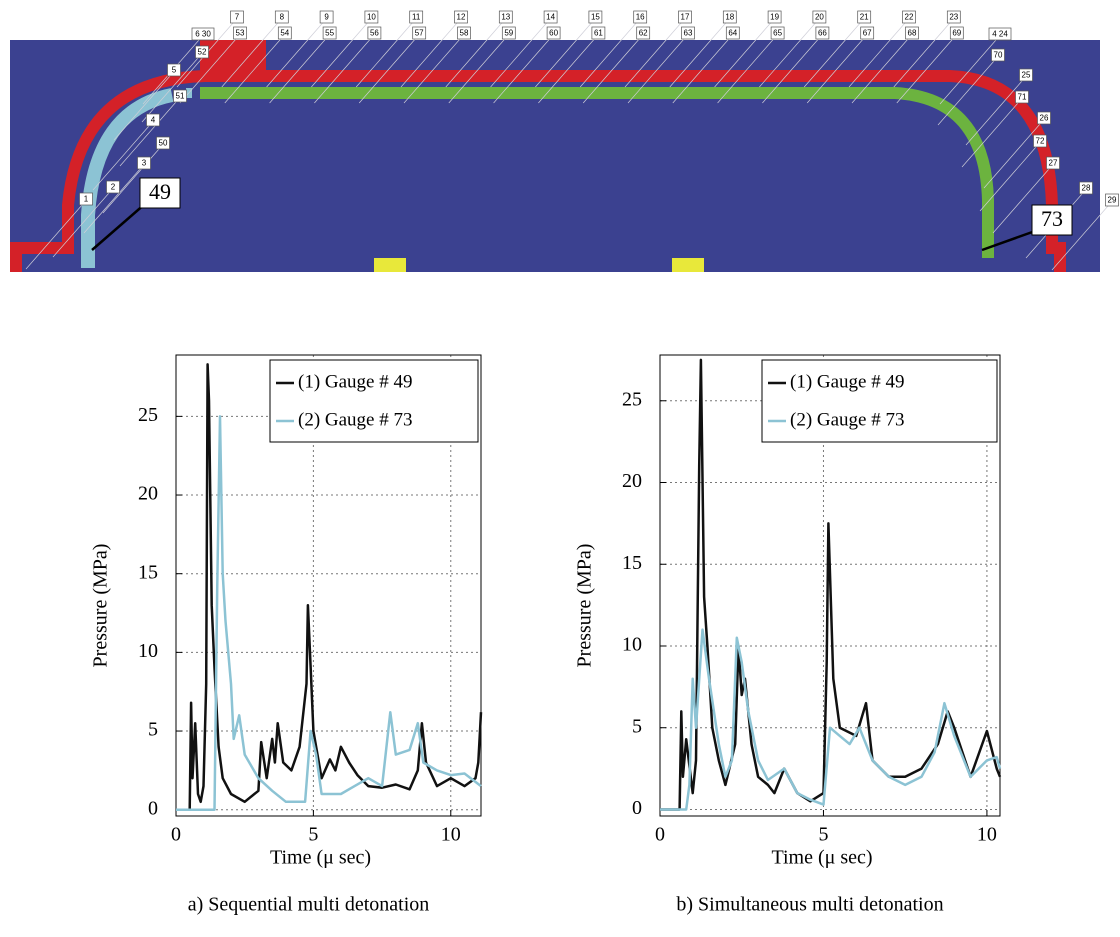 This screenshot has height=937, width=1120. I want to click on gauge-tag-label: 9, so click(326, 17).